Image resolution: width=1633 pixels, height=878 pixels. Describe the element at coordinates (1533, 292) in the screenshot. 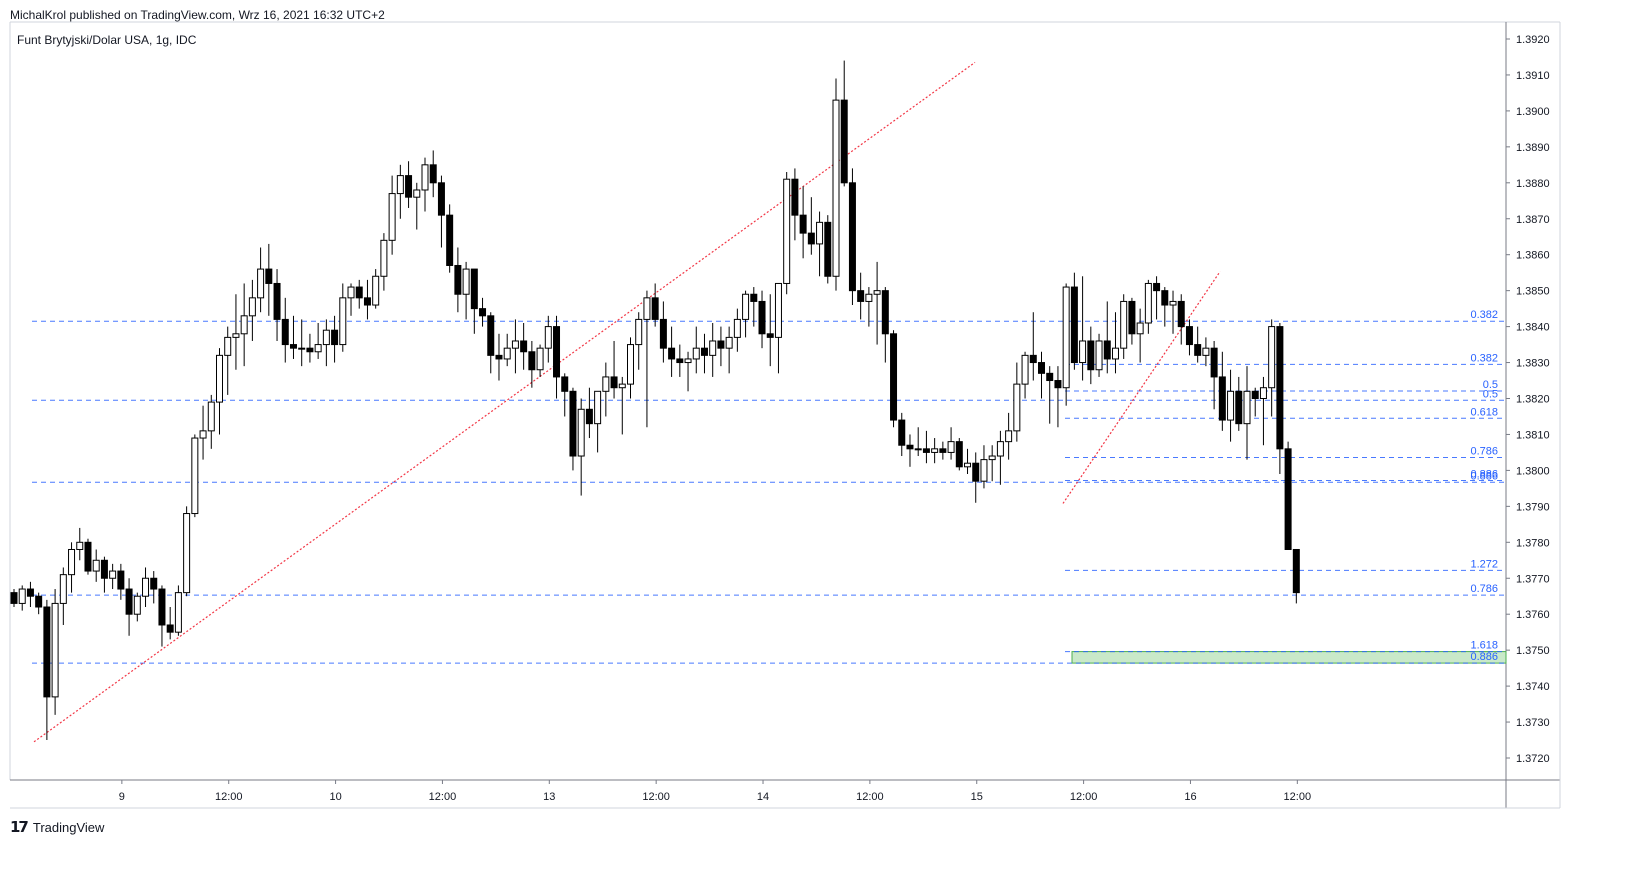

I see `y-tick-label: 1.3850` at that location.